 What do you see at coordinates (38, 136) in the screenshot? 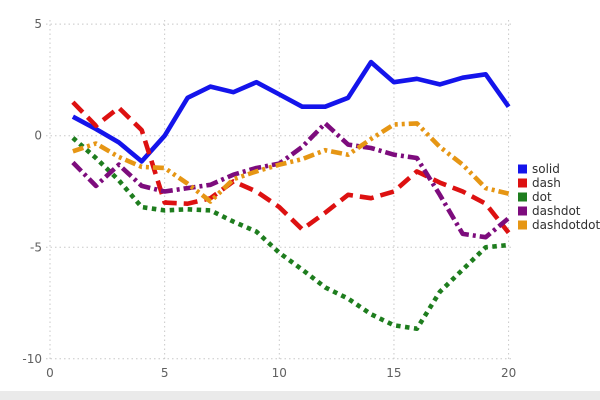
I see `y-tick-label-0: 0` at bounding box center [38, 136].